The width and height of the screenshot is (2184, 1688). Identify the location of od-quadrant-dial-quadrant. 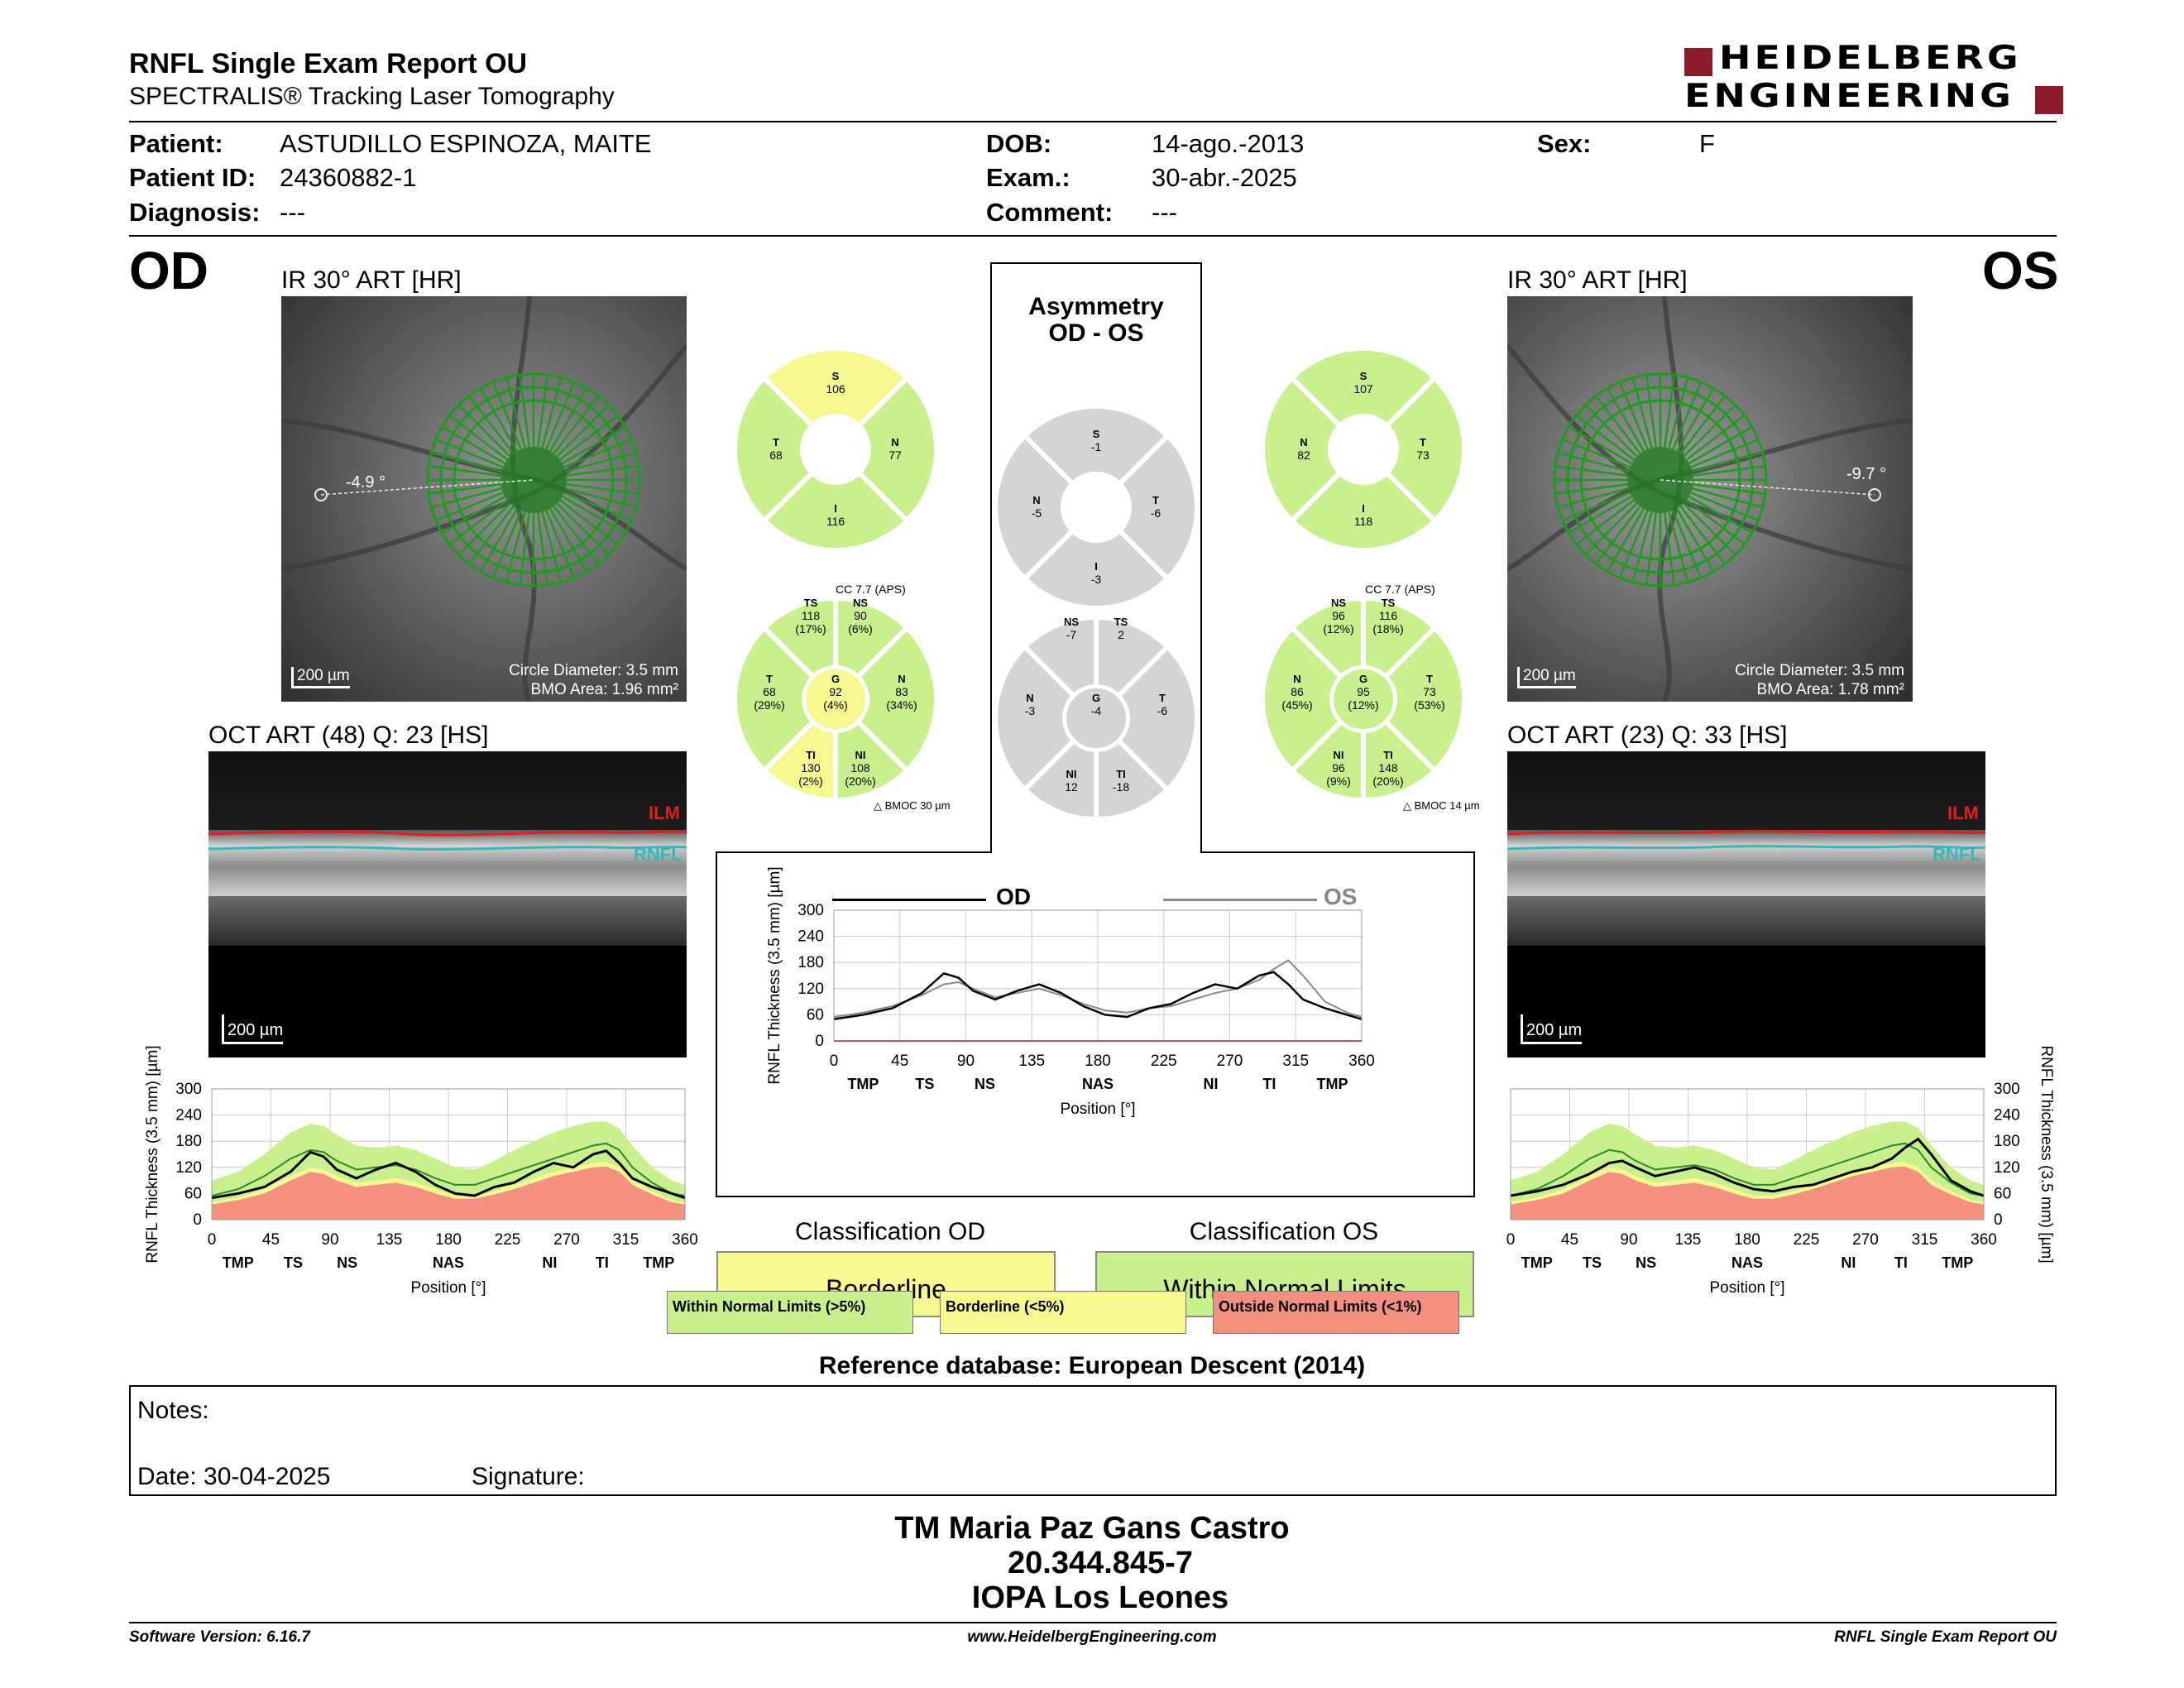
(835, 511).